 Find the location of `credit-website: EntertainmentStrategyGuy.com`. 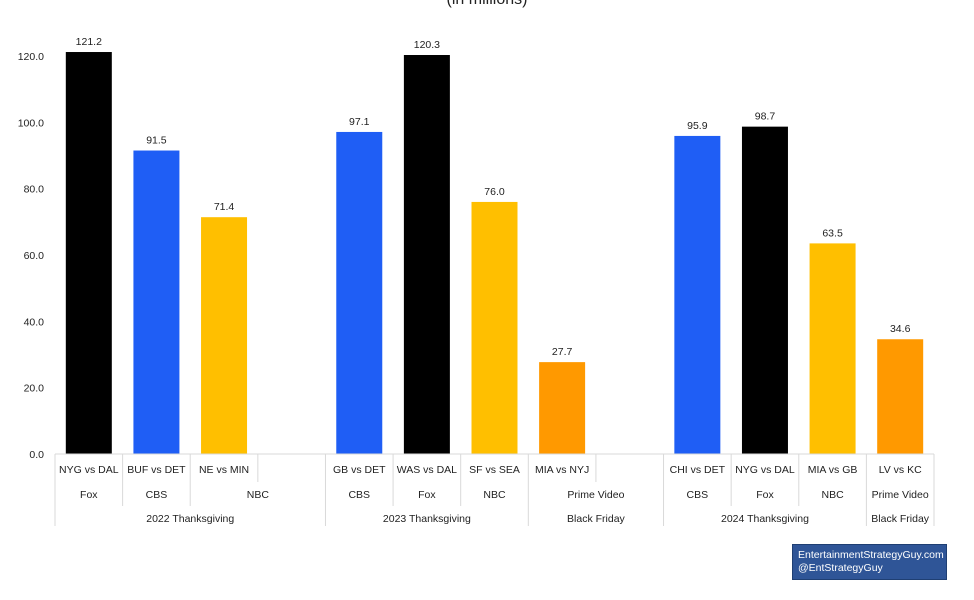

credit-website: EntertainmentStrategyGuy.com is located at coordinates (871, 555).